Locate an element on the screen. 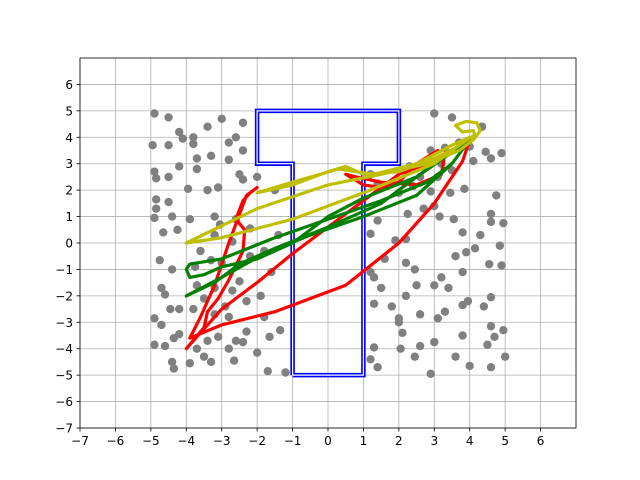  path-line-yellow is located at coordinates (333, 182).